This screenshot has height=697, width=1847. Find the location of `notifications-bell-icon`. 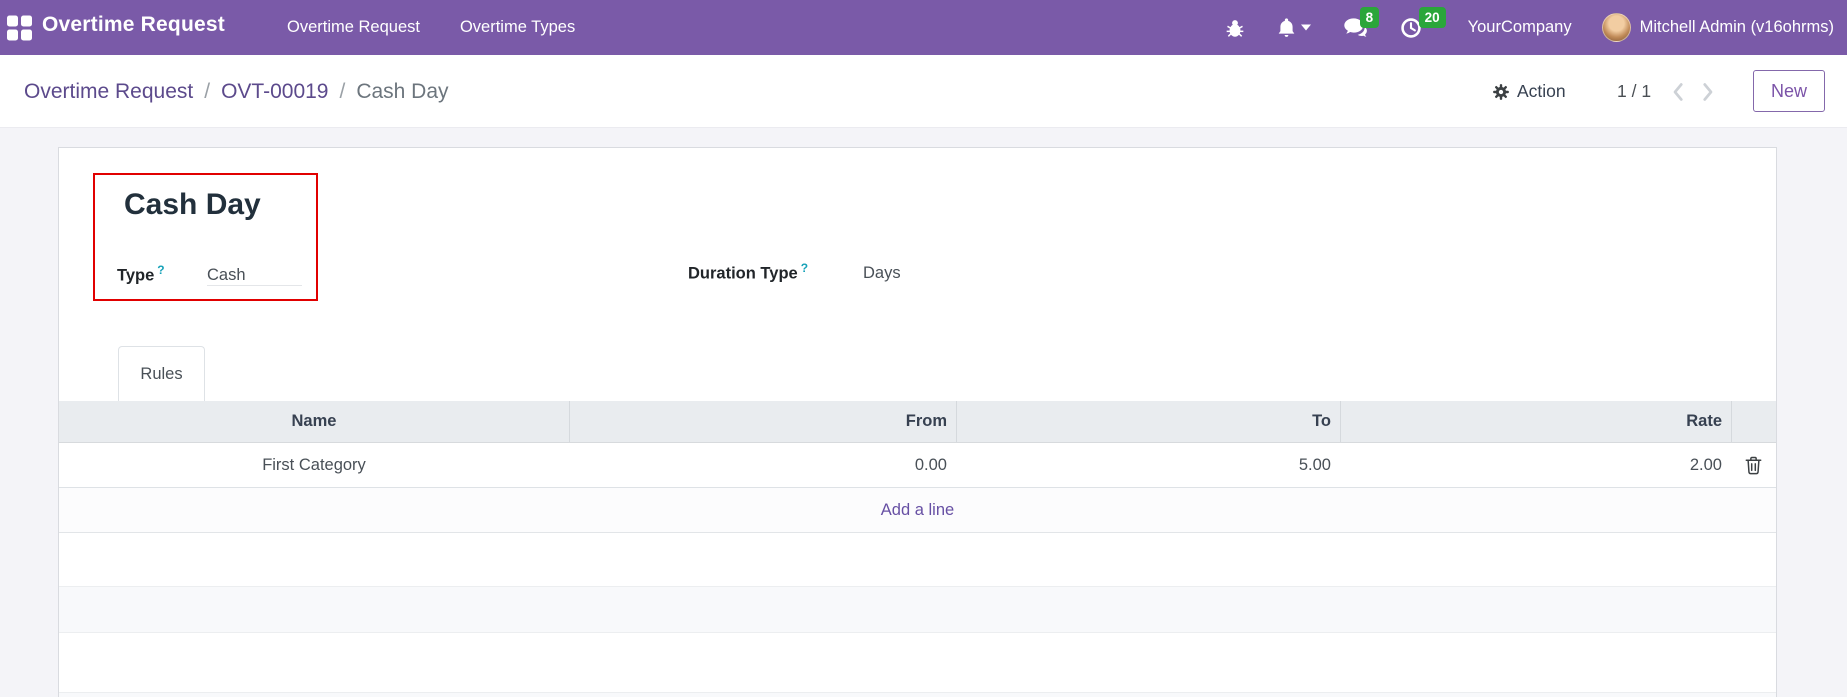

notifications-bell-icon is located at coordinates (1294, 27).